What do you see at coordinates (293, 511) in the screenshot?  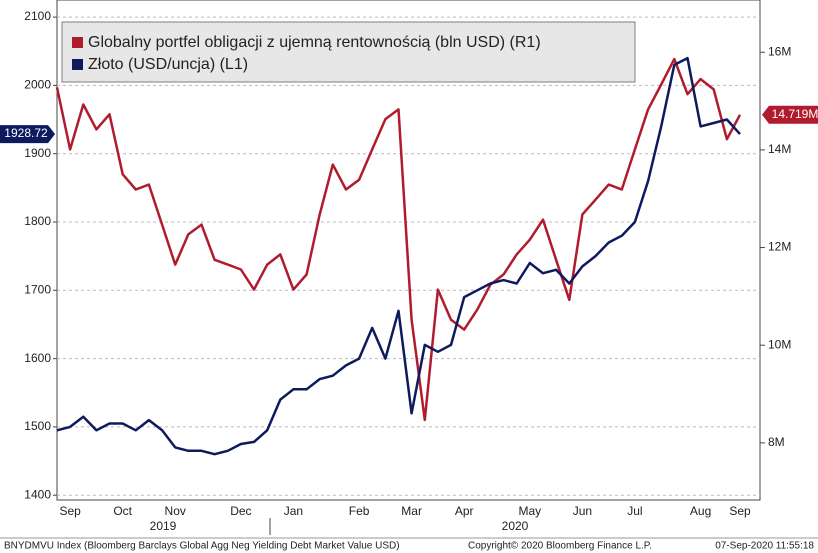 I see `x-tick-label: Jan` at bounding box center [293, 511].